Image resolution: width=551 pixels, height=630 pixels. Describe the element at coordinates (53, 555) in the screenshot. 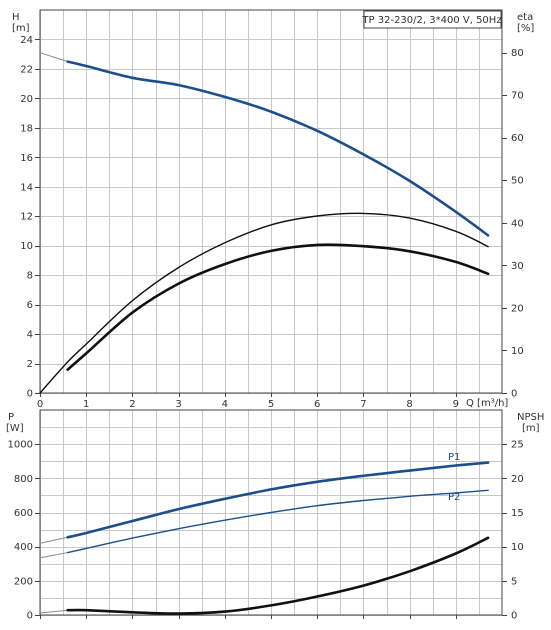

I see `bottom-series-p2-extrapolated` at that location.